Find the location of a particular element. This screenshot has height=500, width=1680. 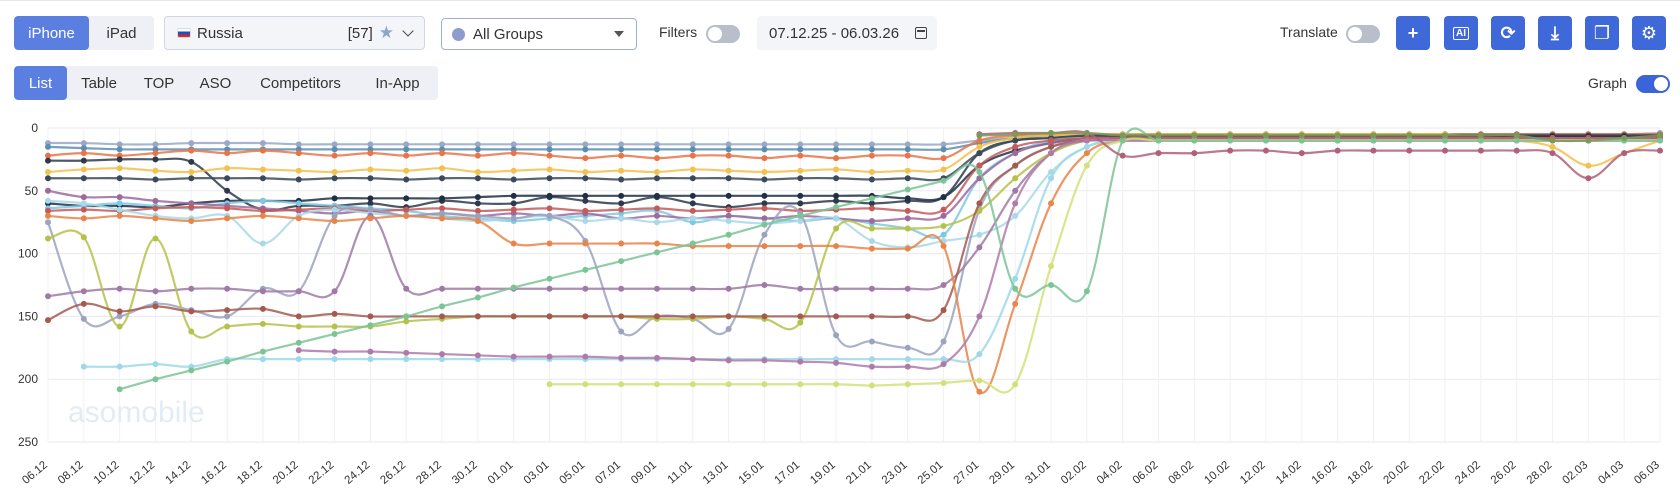

tab-aso: ASO is located at coordinates (215, 83).